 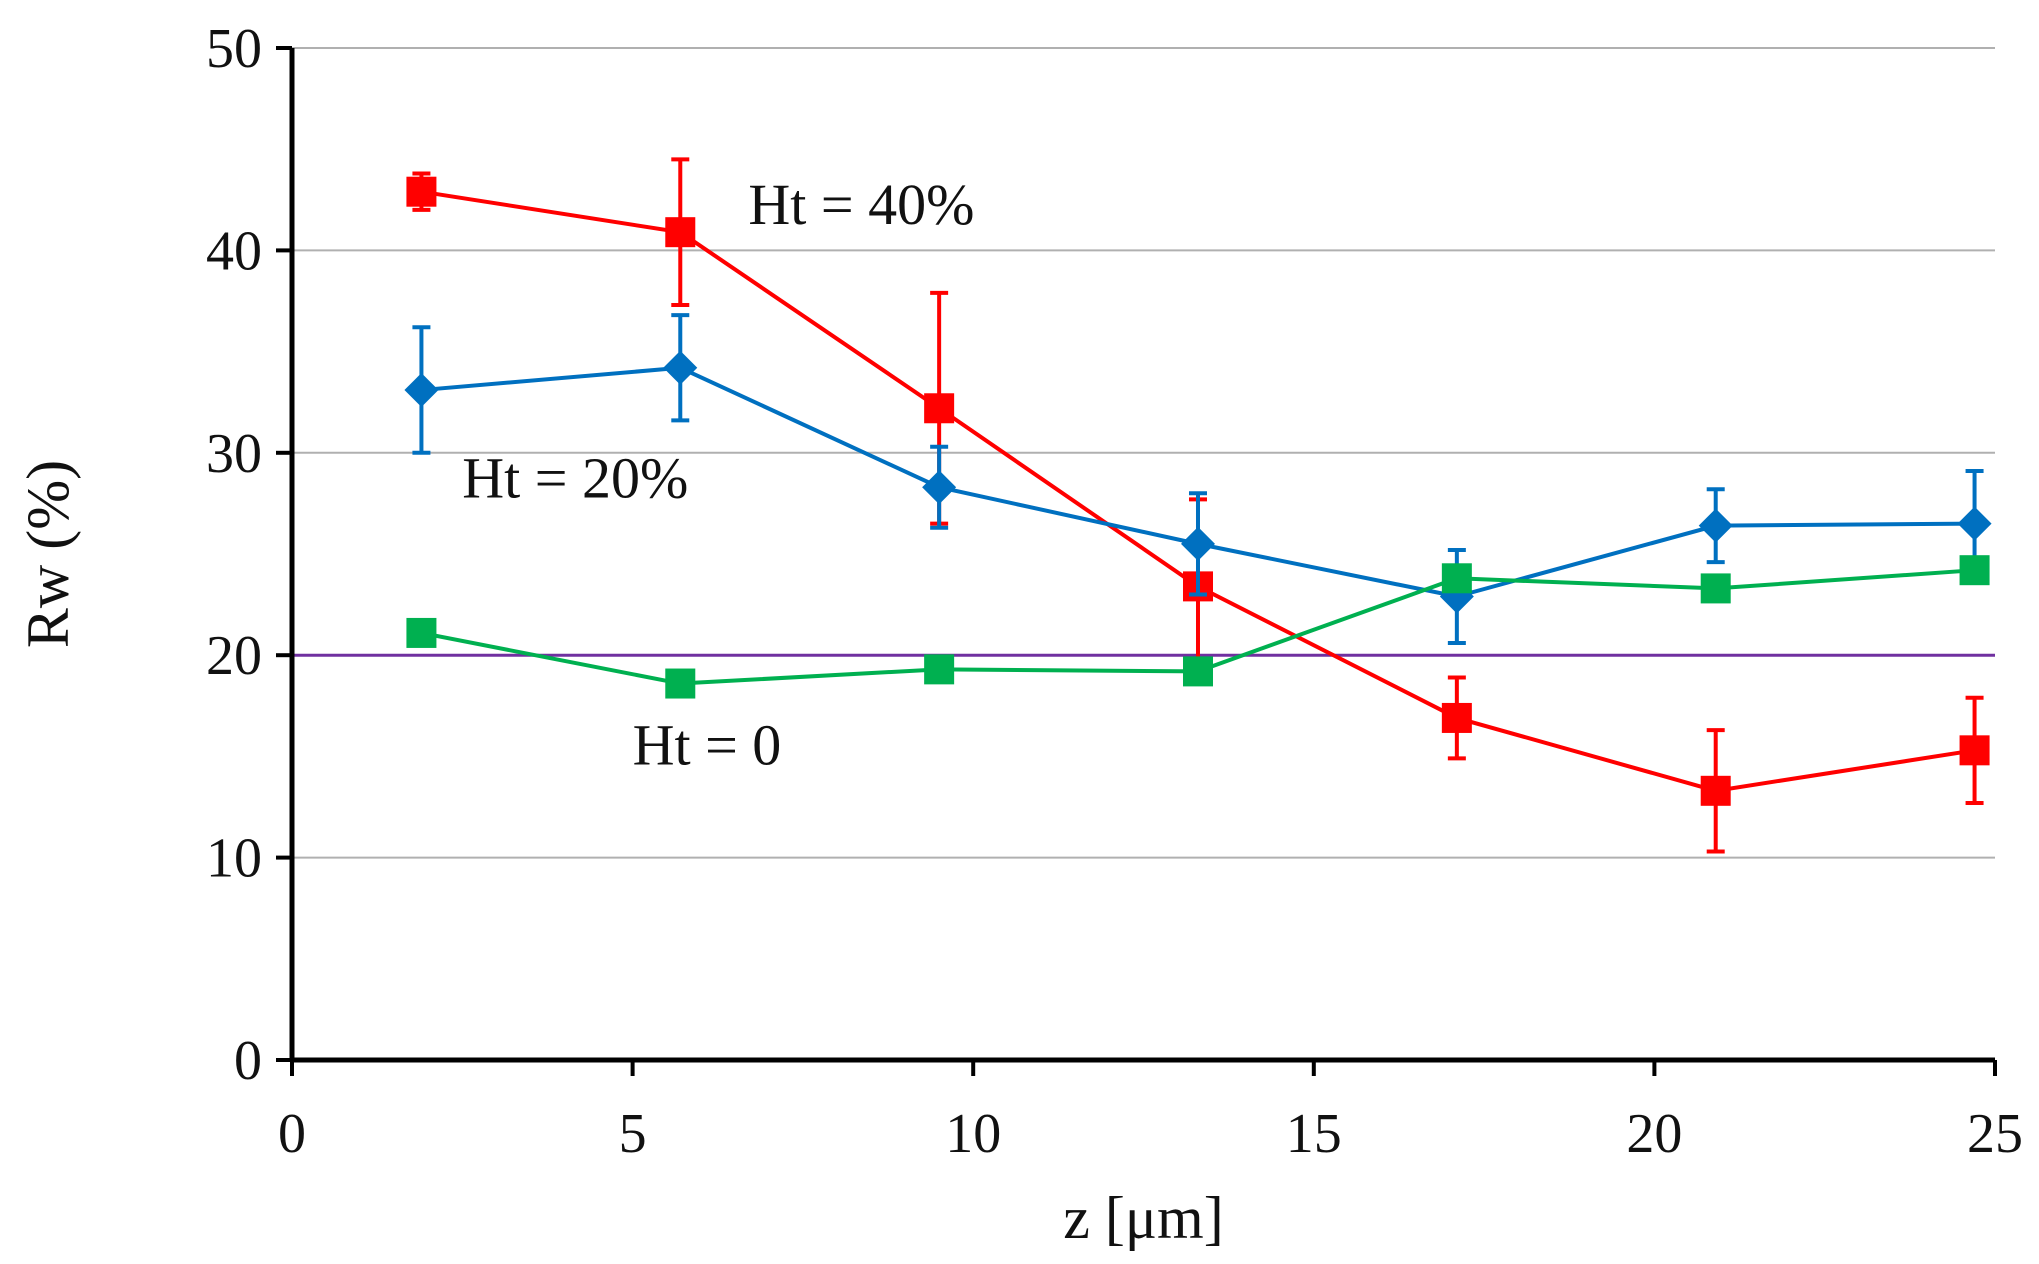 I want to click on y-tick-label-0: 0, so click(x=248, y=1061).